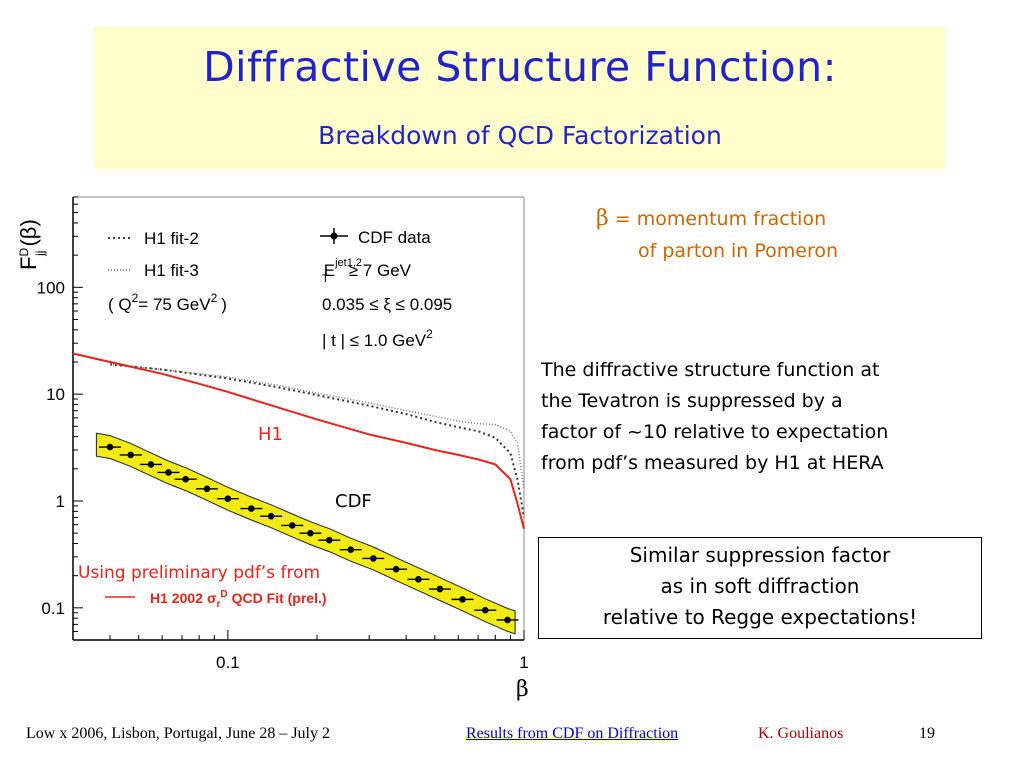 The width and height of the screenshot is (1024, 768). What do you see at coordinates (40, 254) in the screenshot?
I see `y-axis-label-sub: jj` at bounding box center [40, 254].